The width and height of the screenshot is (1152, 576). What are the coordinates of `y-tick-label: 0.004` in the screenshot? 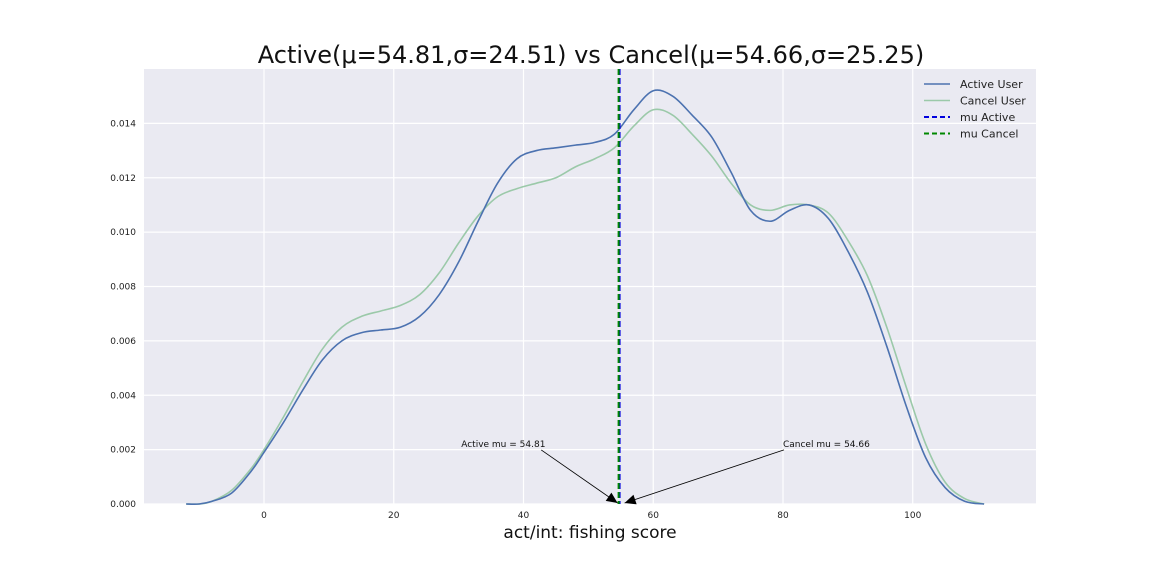 It's located at (123, 396).